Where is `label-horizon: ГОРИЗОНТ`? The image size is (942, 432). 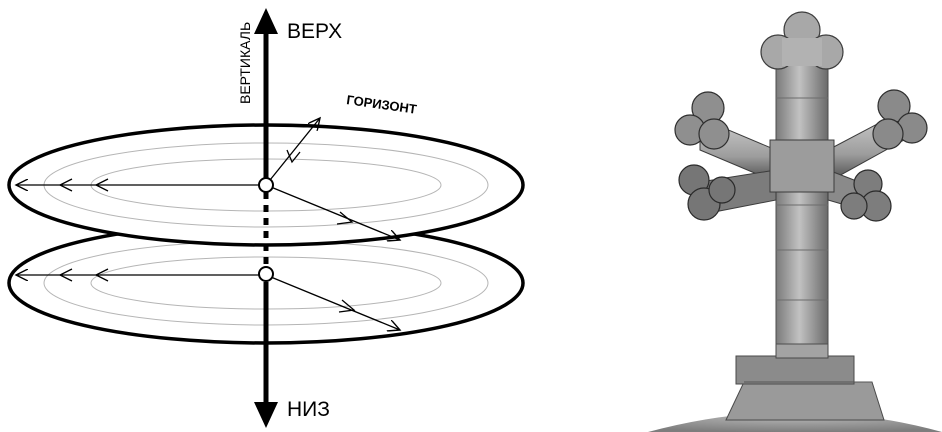 label-horizon: ГОРИЗОНТ is located at coordinates (382, 104).